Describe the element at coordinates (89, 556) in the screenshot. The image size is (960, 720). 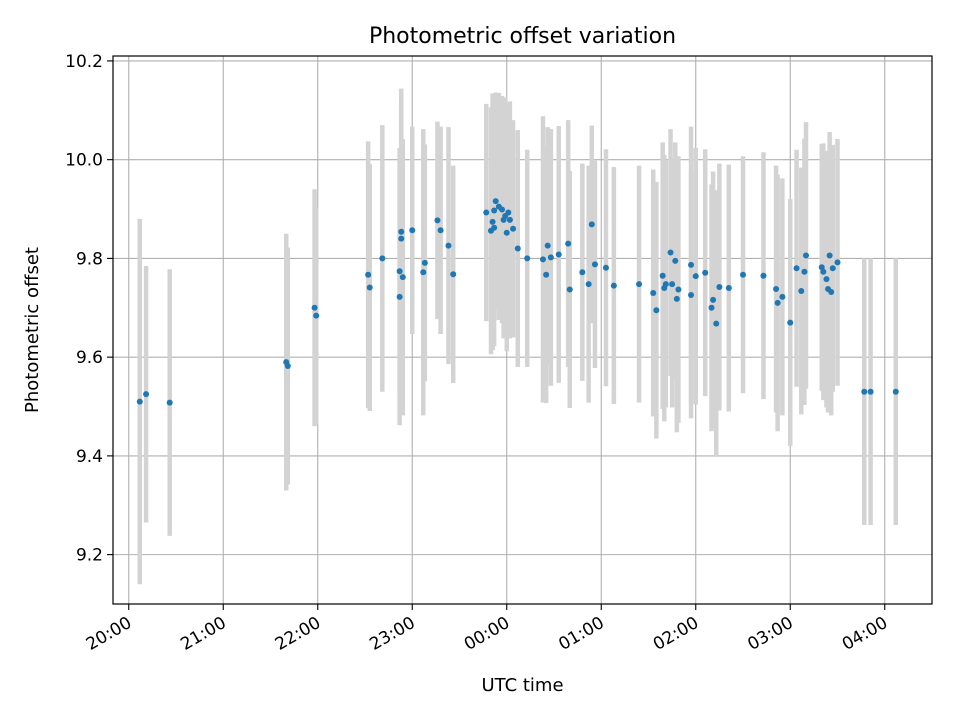
I see `y-tick-label: 9.2` at that location.